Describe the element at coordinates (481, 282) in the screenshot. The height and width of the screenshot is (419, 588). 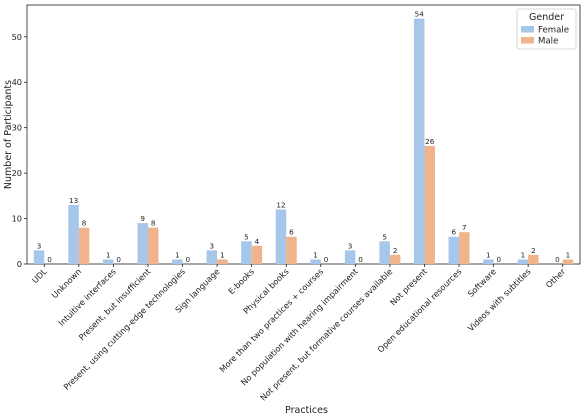
I see `x-tick-label: Software` at that location.